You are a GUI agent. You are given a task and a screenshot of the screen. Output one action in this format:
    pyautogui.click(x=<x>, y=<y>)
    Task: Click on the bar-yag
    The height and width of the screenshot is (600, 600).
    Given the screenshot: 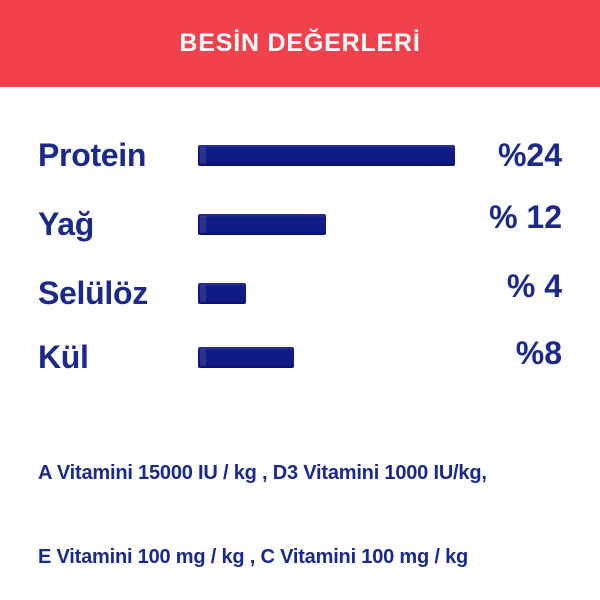 What is the action you would take?
    pyautogui.click(x=262, y=224)
    